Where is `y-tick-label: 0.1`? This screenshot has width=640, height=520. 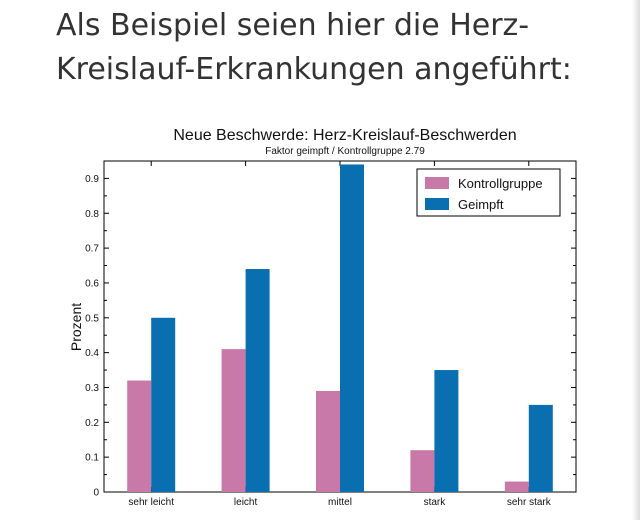 y-tick-label: 0.1 is located at coordinates (92, 458).